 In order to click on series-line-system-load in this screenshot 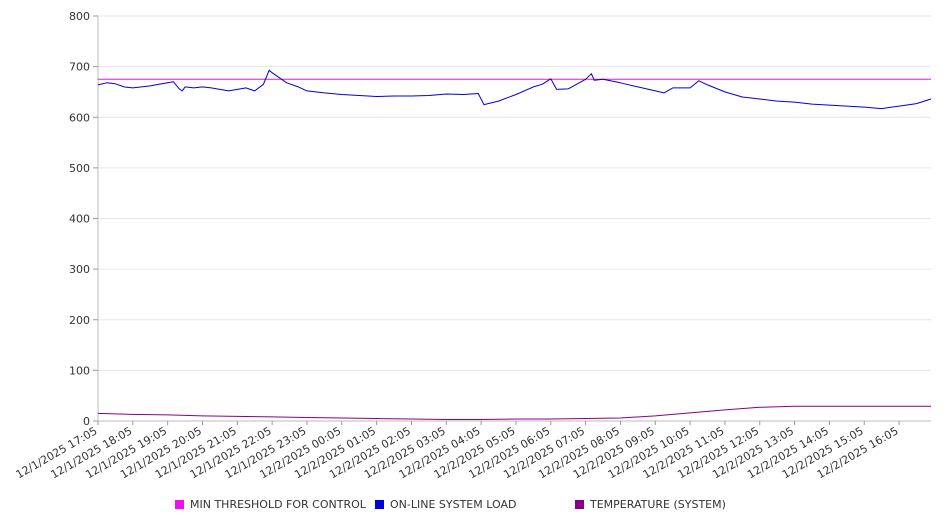, I will do `click(514, 89)`.